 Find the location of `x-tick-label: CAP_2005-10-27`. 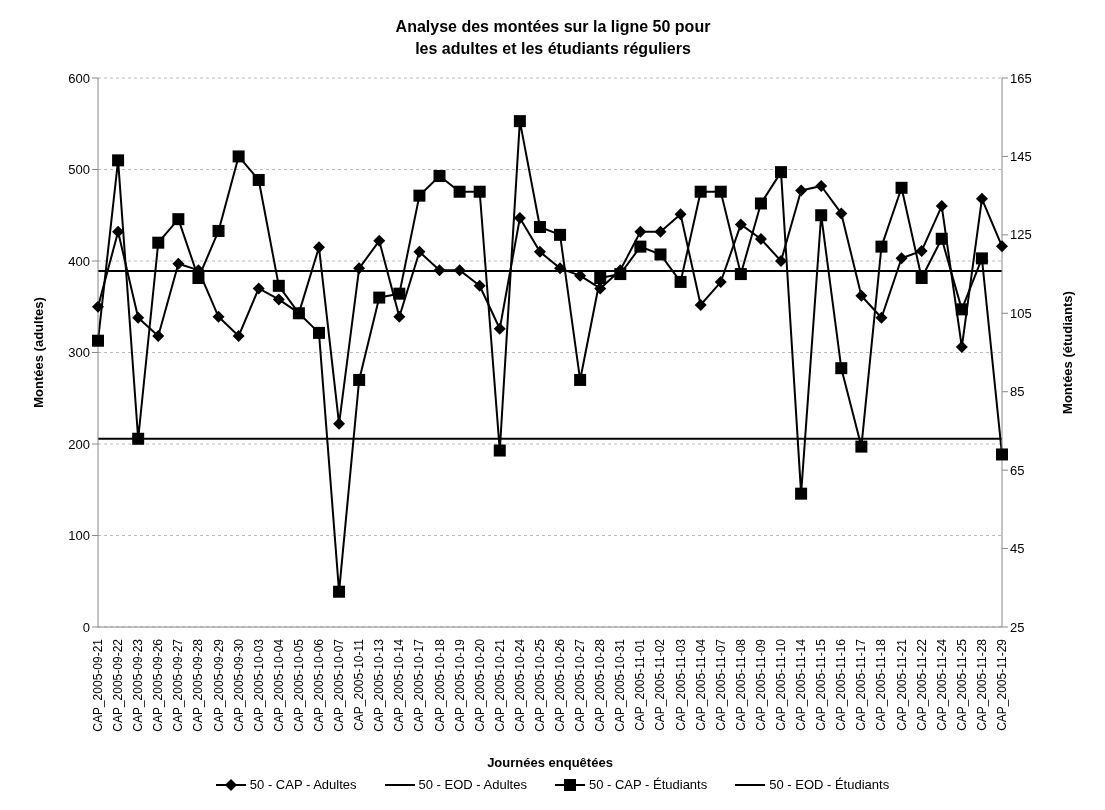

x-tick-label: CAP_2005-10-27 is located at coordinates (580, 685).